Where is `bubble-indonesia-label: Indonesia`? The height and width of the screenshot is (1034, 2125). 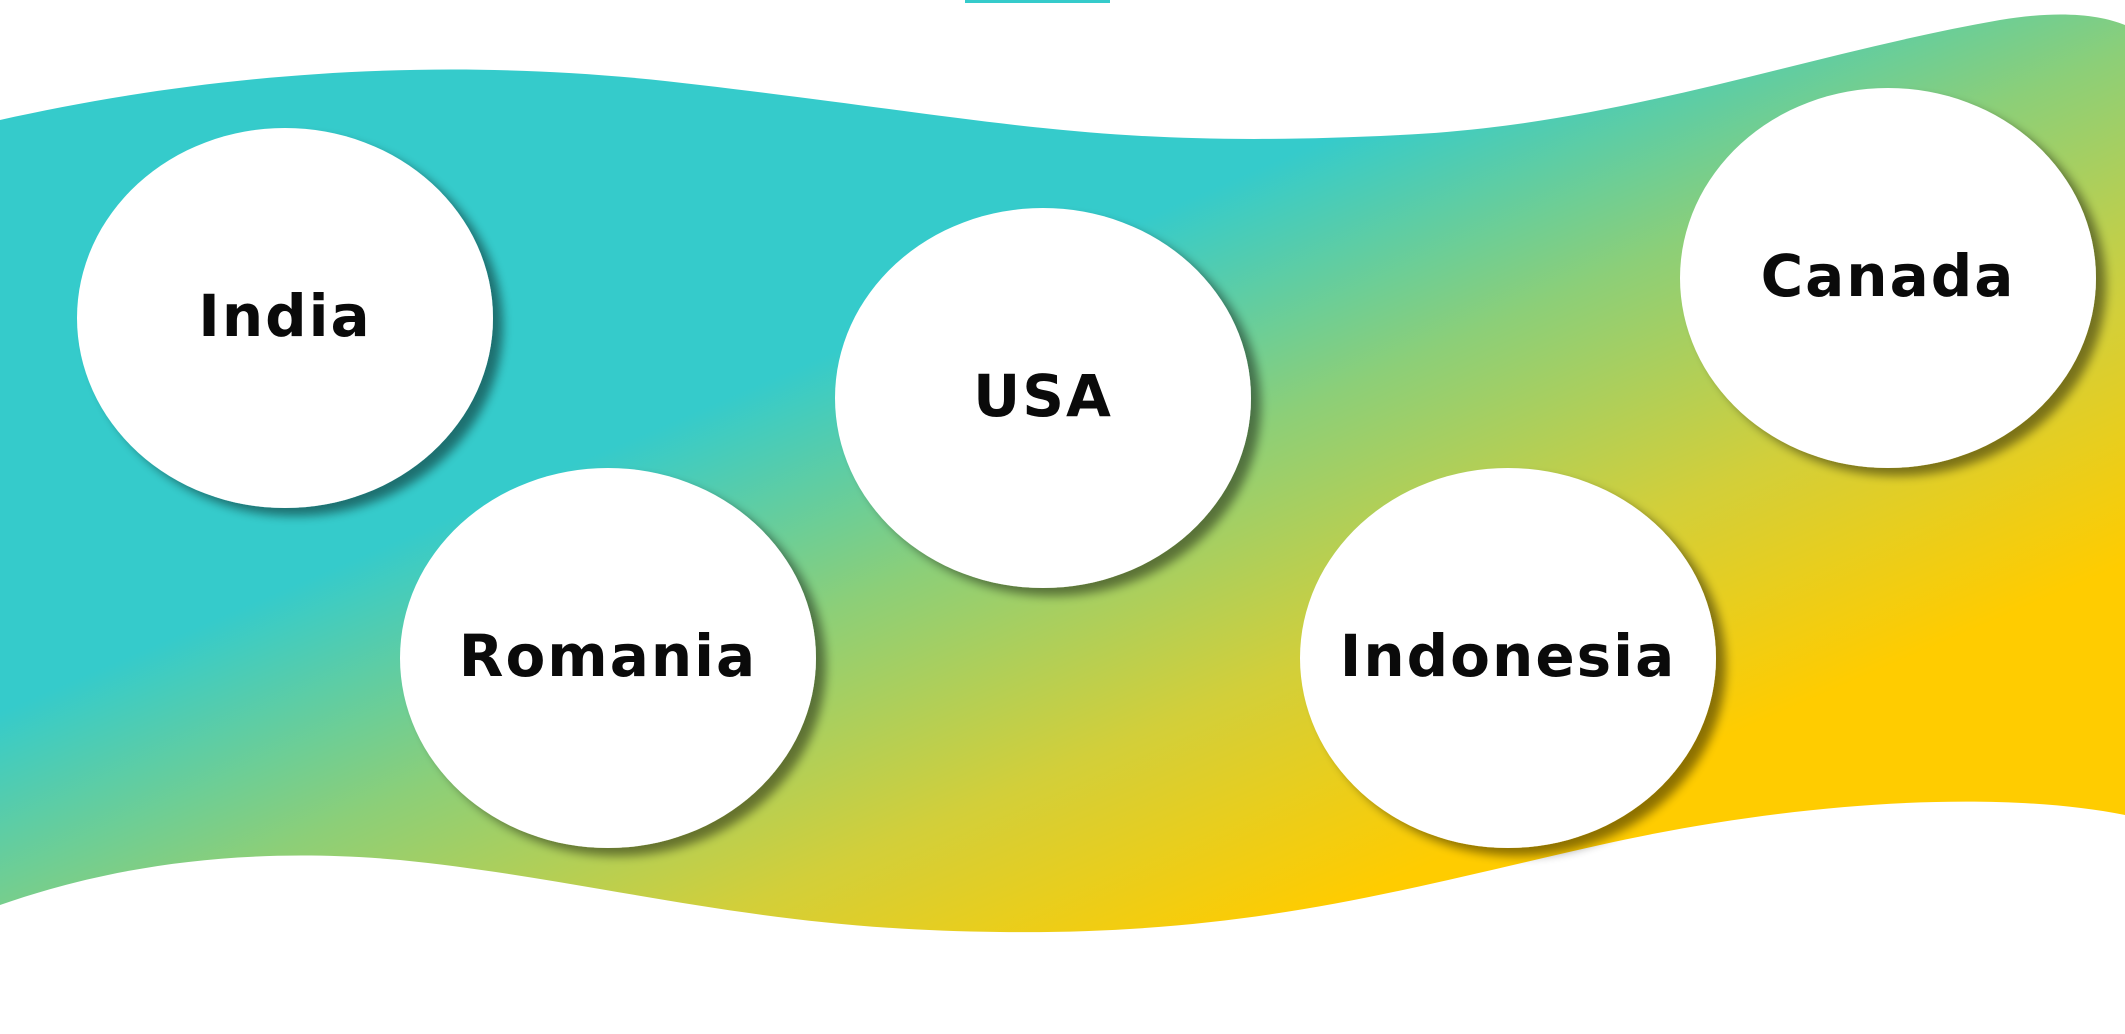 bubble-indonesia-label: Indonesia is located at coordinates (1508, 656).